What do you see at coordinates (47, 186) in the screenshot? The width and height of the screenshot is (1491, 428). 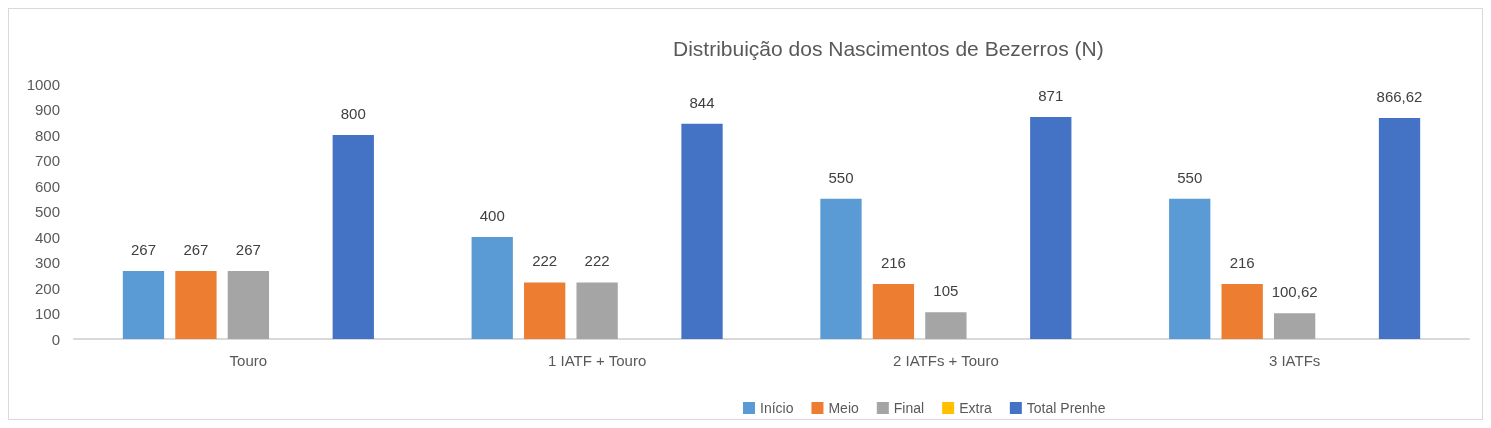 I see `y-tick-label: 600` at bounding box center [47, 186].